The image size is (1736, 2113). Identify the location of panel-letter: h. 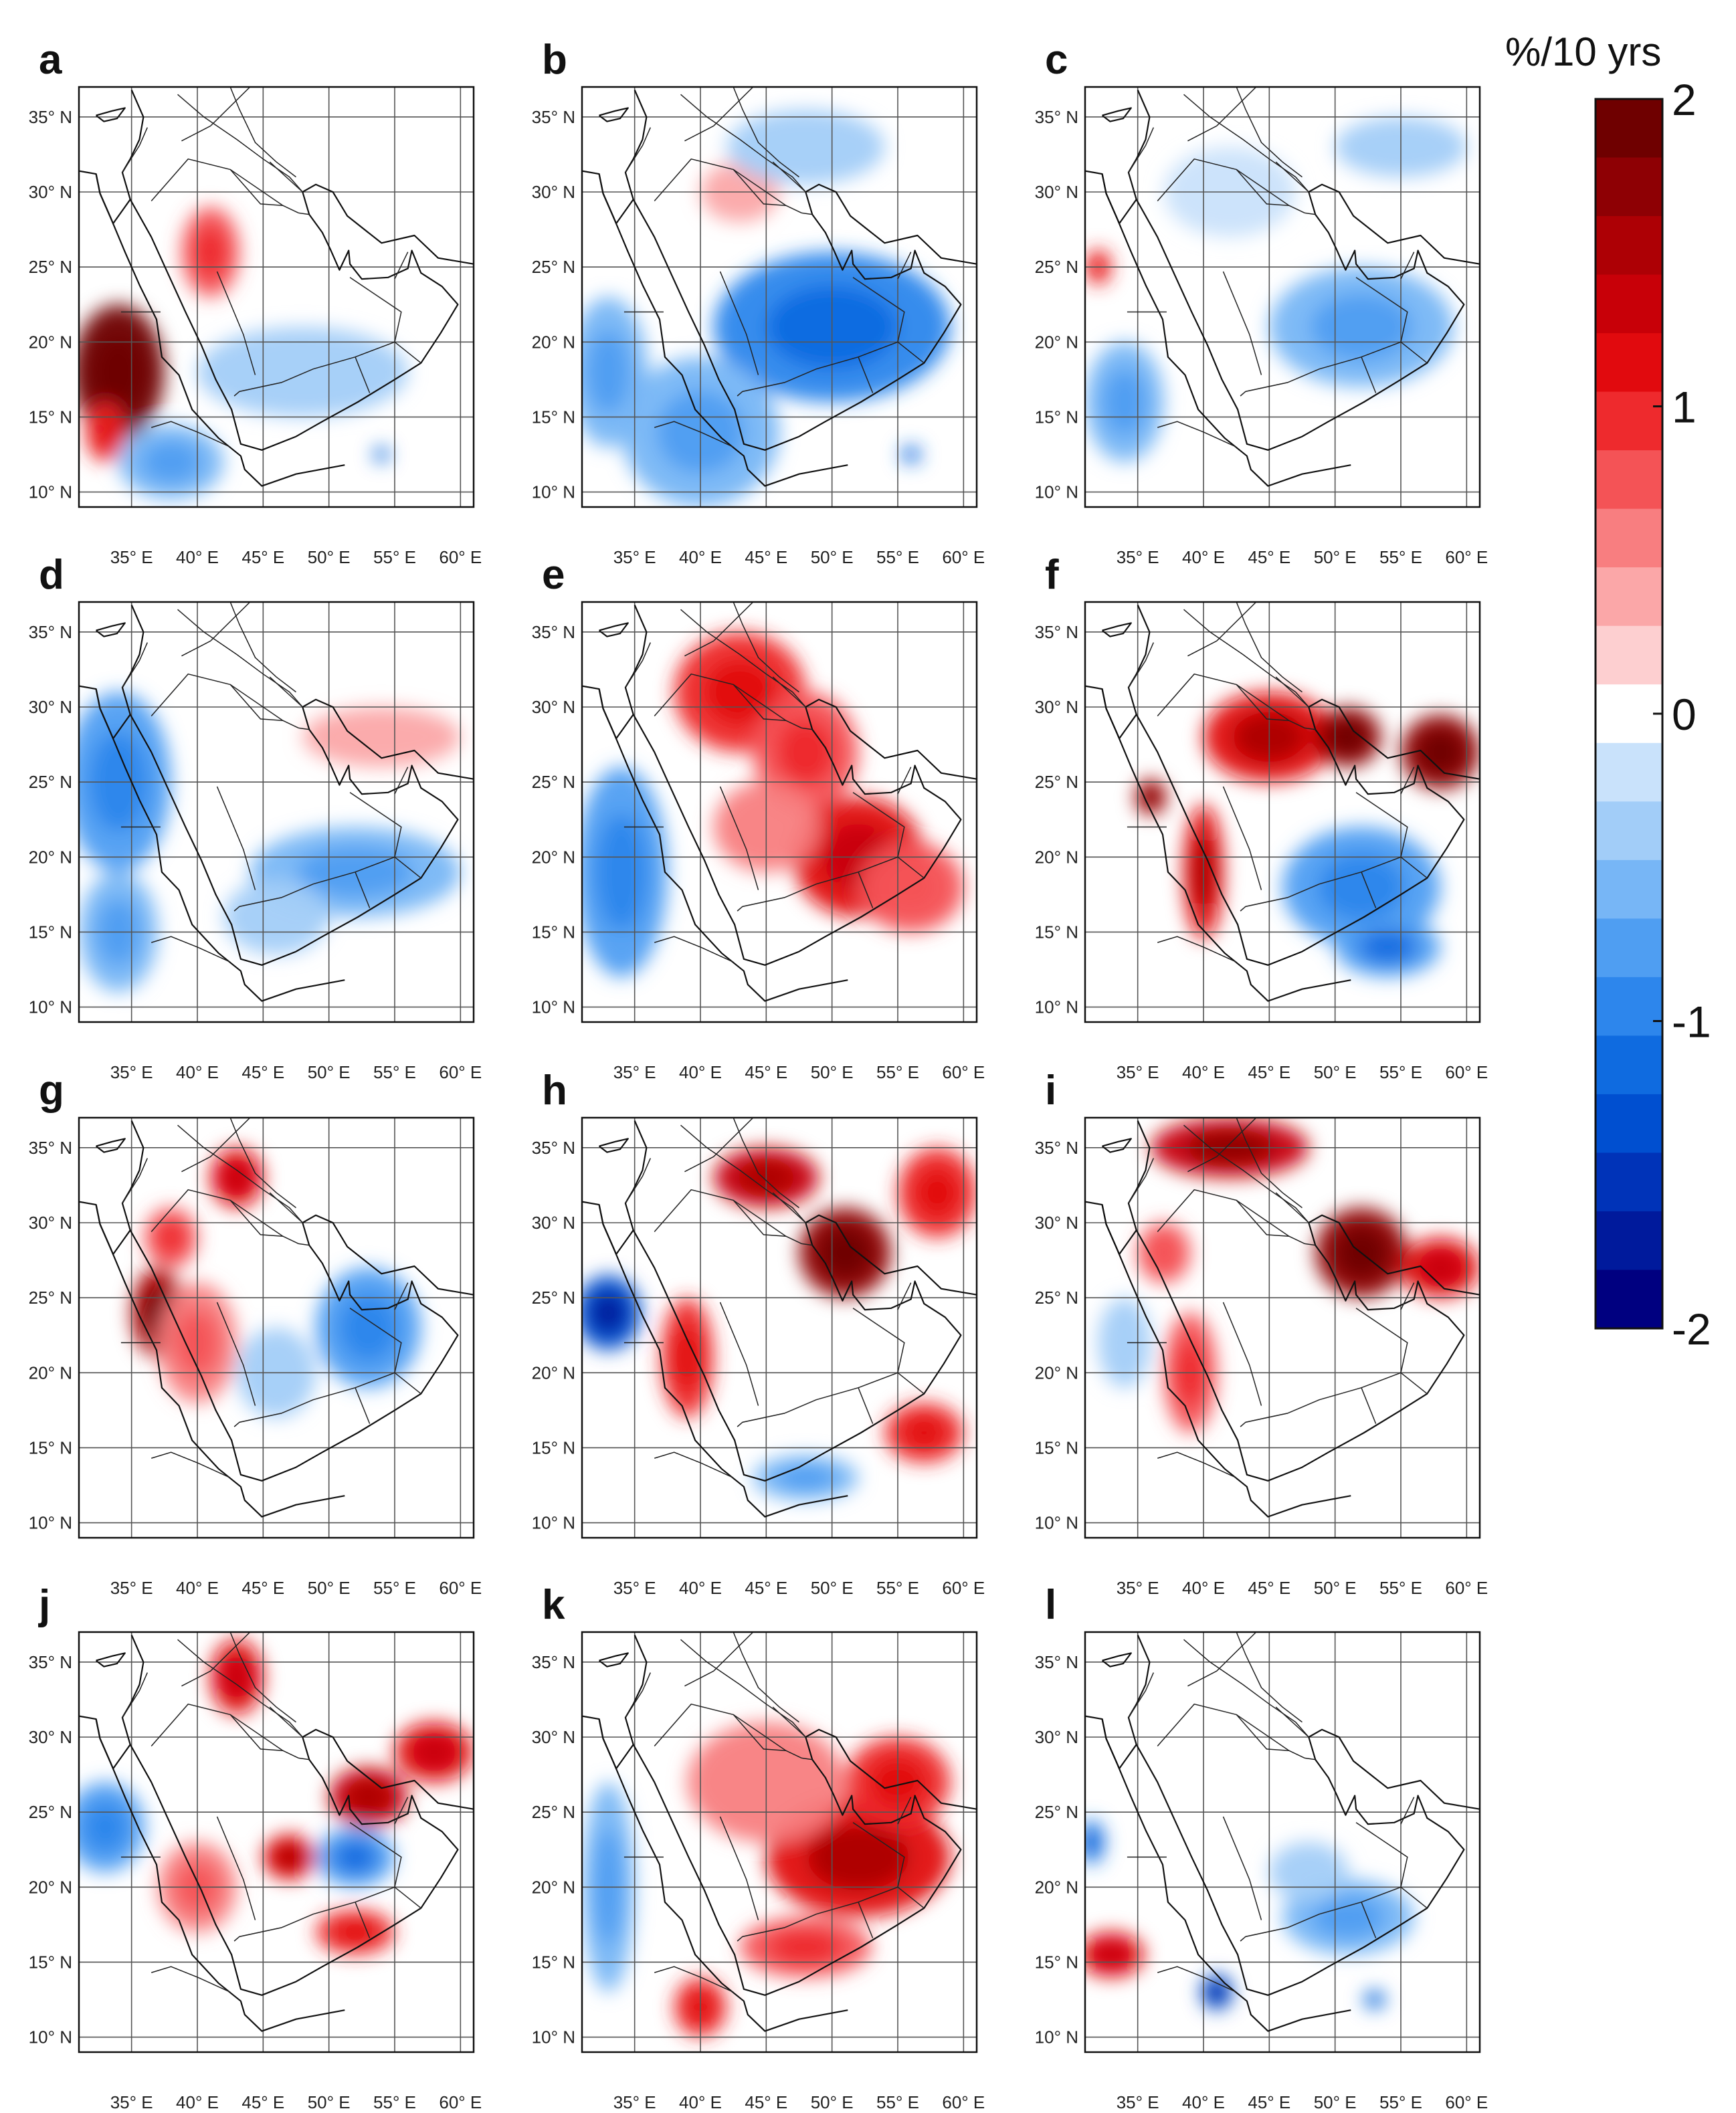
(554, 1091).